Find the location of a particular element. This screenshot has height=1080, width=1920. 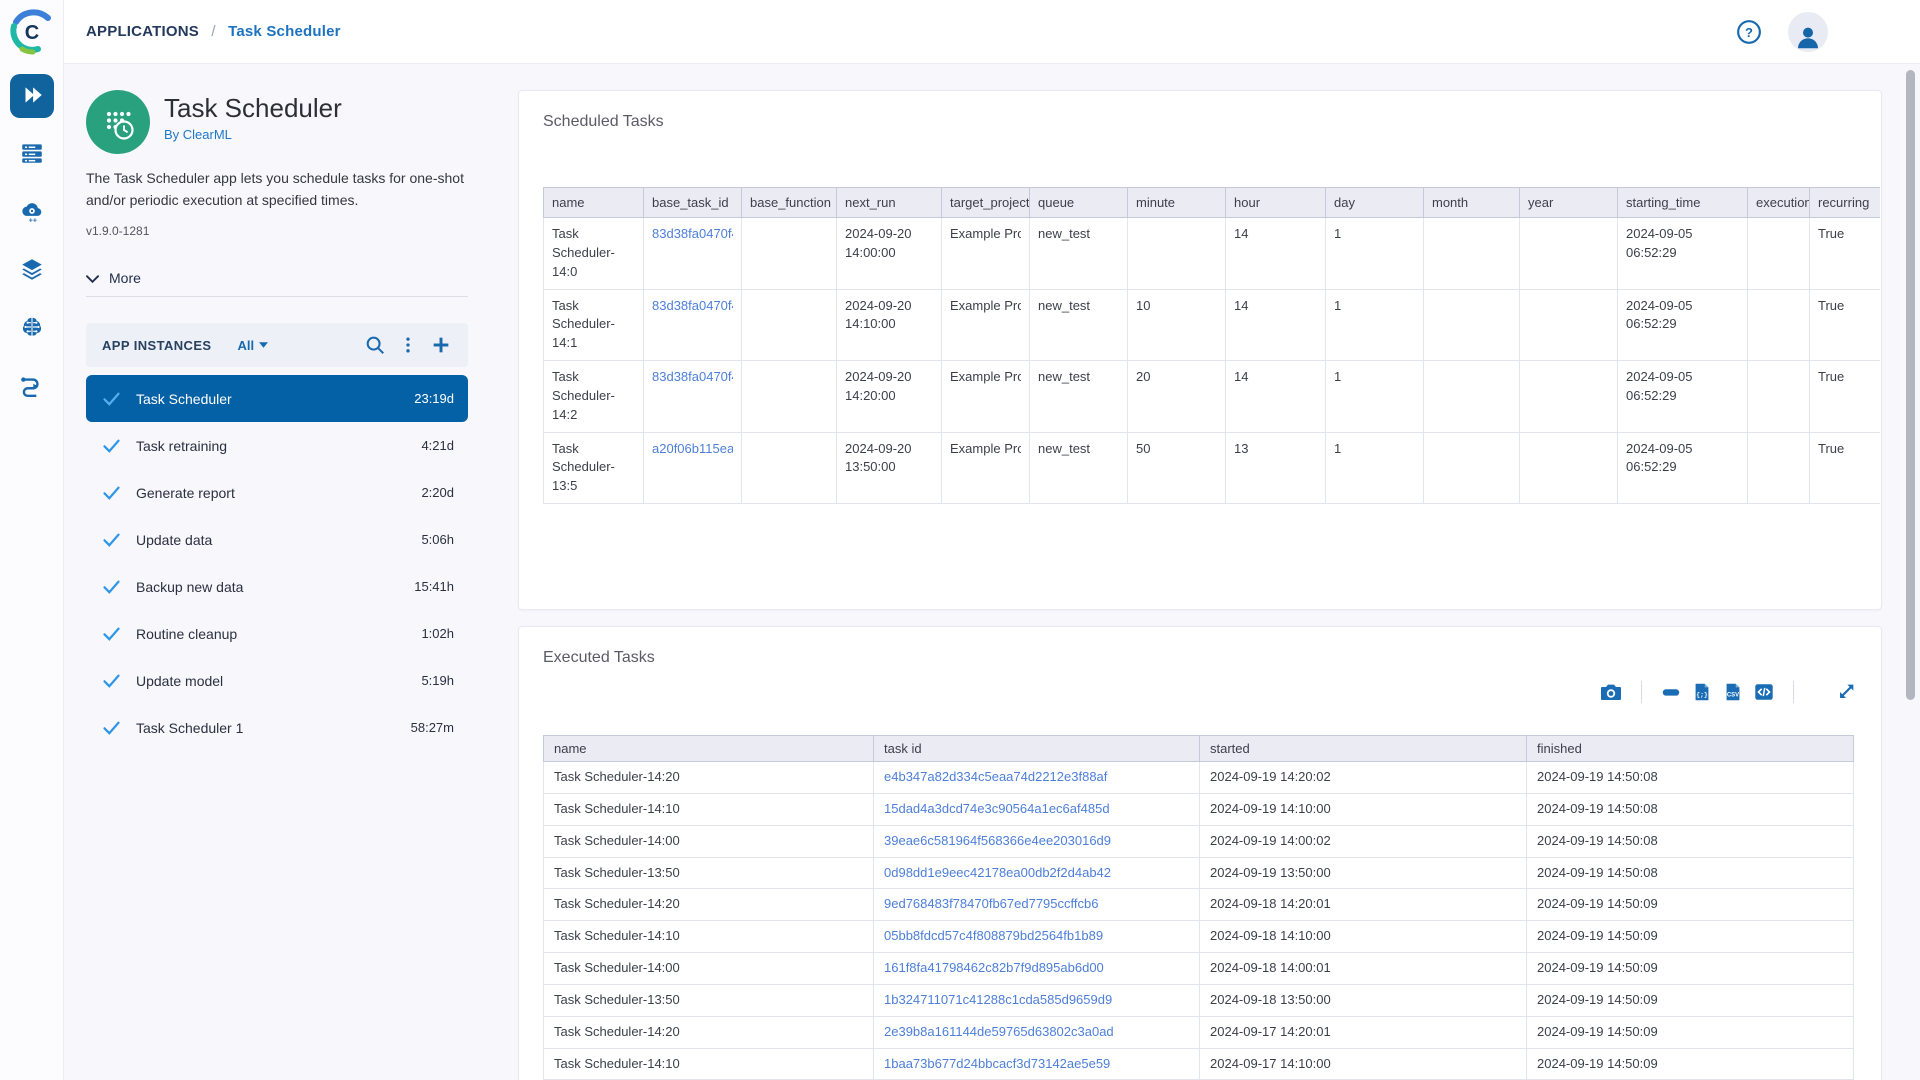

app-instance-row: Generate report 2:20d is located at coordinates (277, 492).